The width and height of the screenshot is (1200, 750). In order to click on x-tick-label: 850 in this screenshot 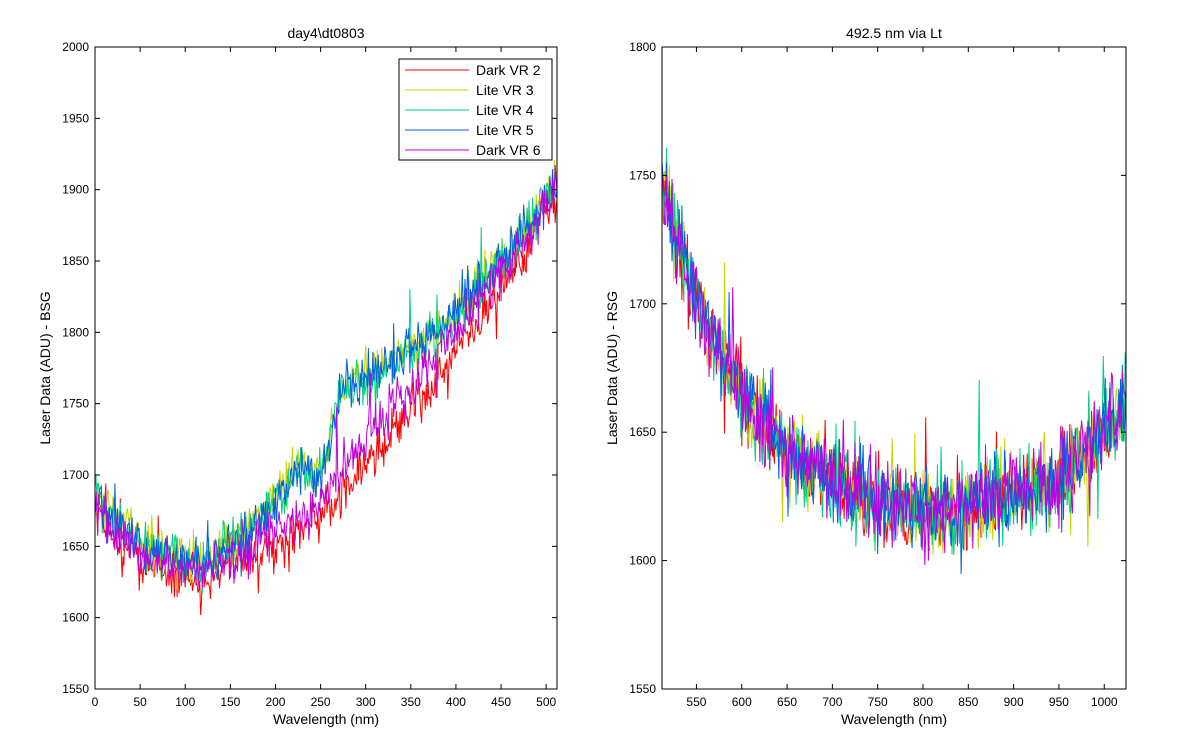, I will do `click(968, 702)`.